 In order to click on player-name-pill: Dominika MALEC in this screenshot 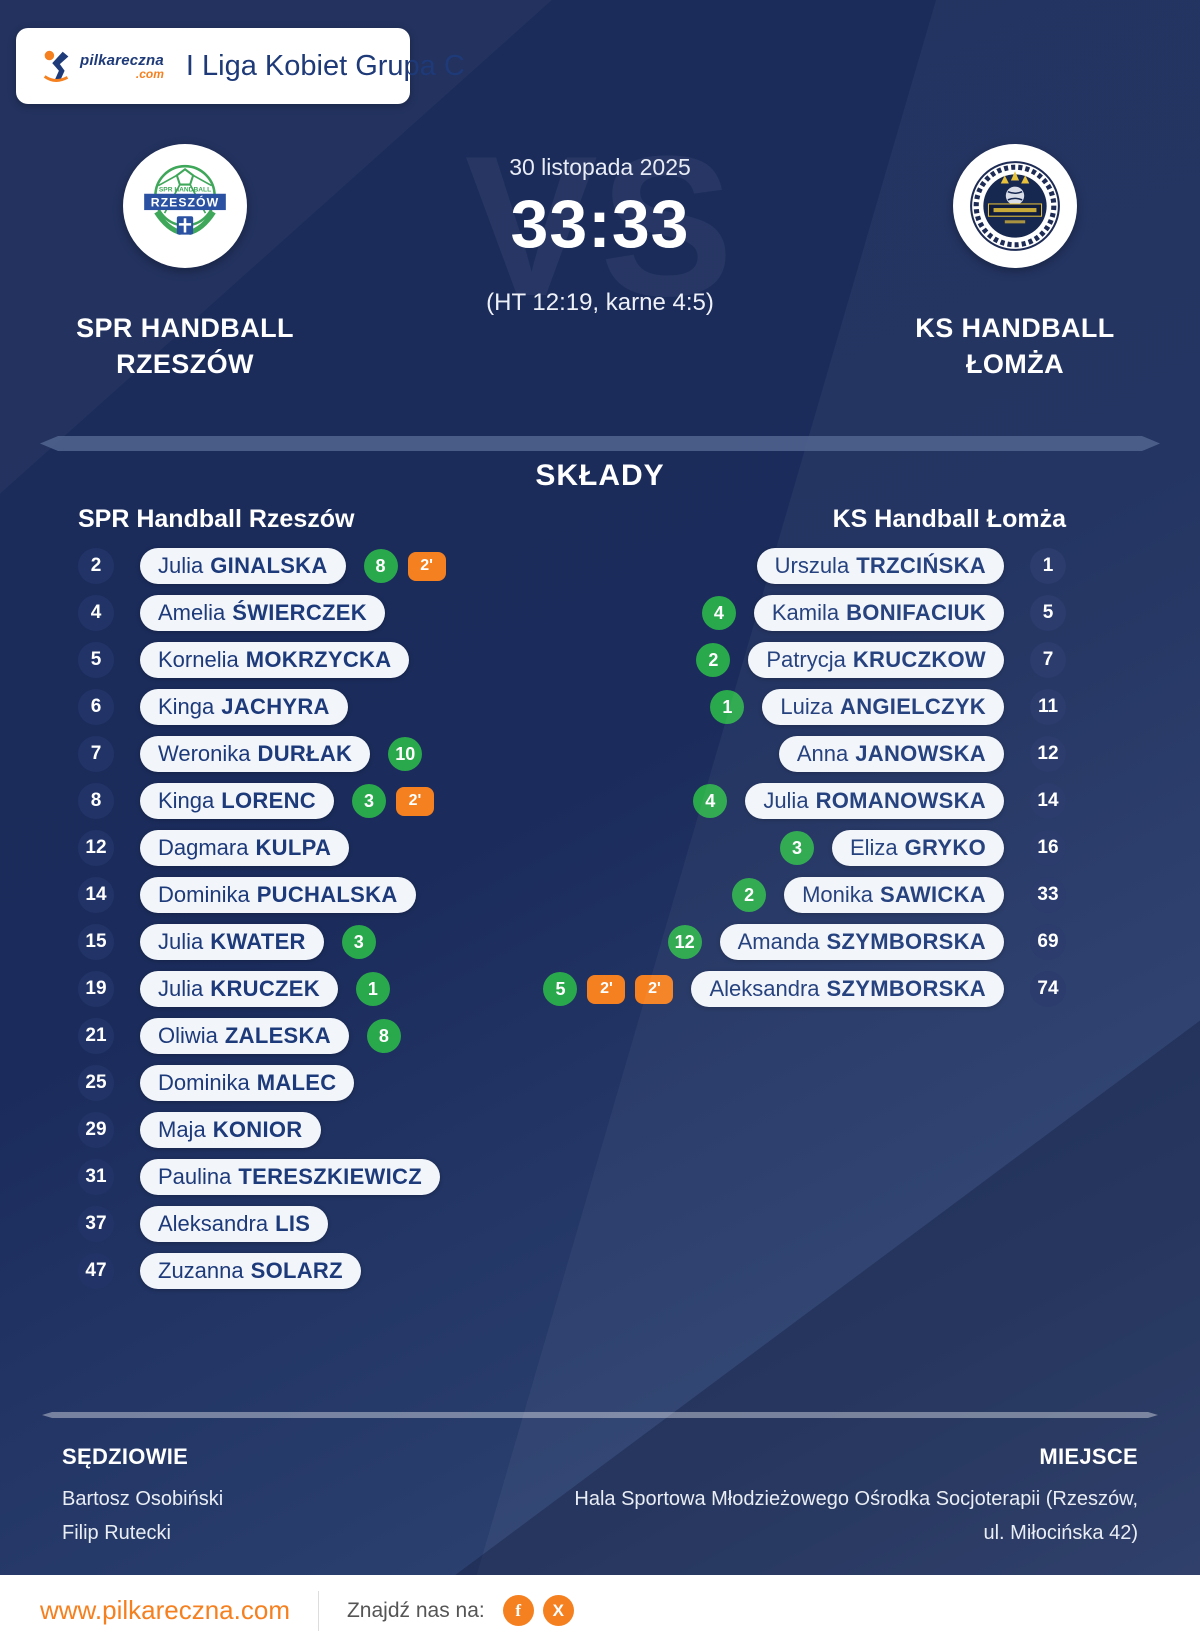, I will do `click(247, 1083)`.